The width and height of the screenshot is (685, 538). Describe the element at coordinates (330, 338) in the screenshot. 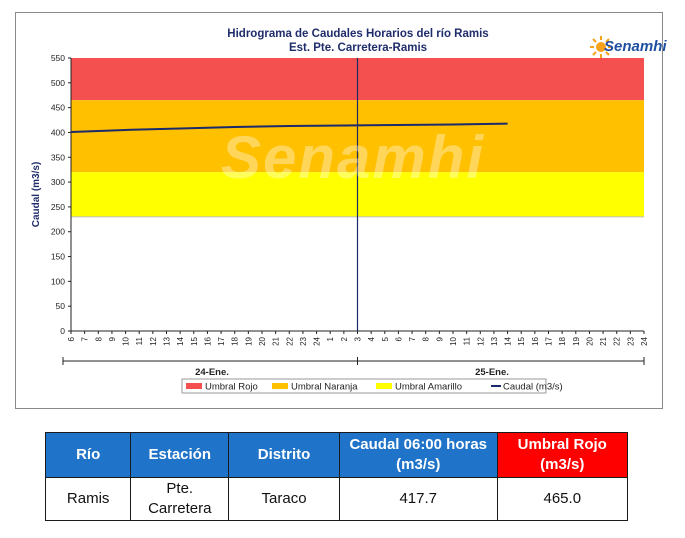

I see `x-tick-label-19: 1` at that location.